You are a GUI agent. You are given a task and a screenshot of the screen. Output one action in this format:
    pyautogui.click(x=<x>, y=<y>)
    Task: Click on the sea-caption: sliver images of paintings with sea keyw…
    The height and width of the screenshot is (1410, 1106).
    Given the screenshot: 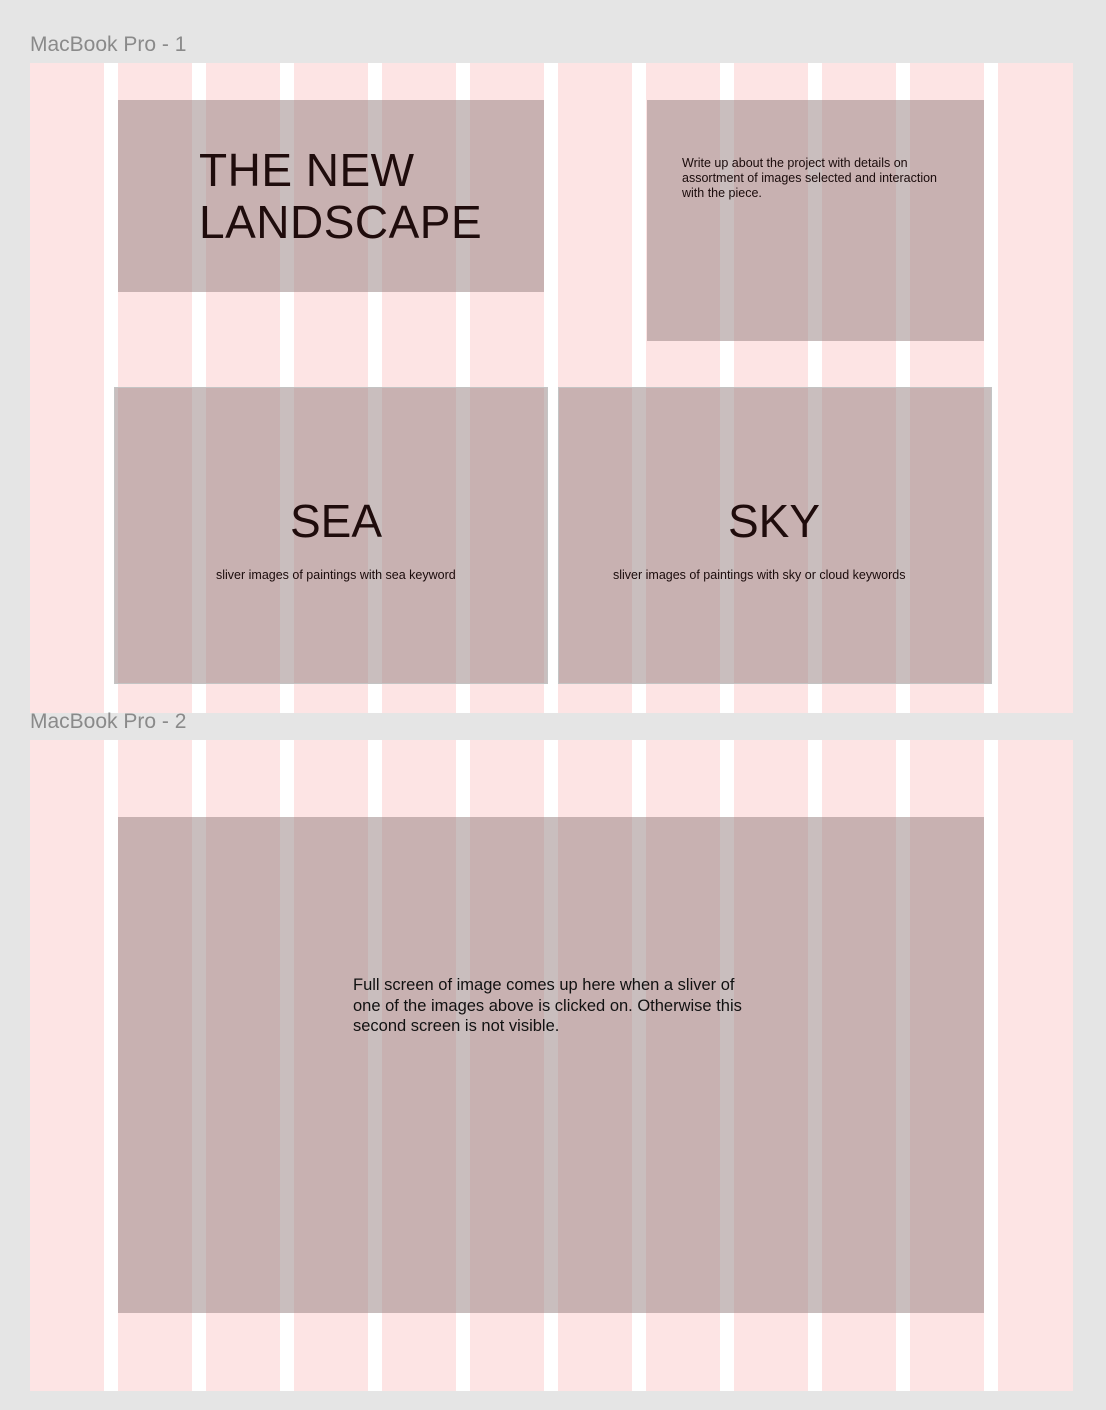 What is the action you would take?
    pyautogui.click(x=336, y=575)
    